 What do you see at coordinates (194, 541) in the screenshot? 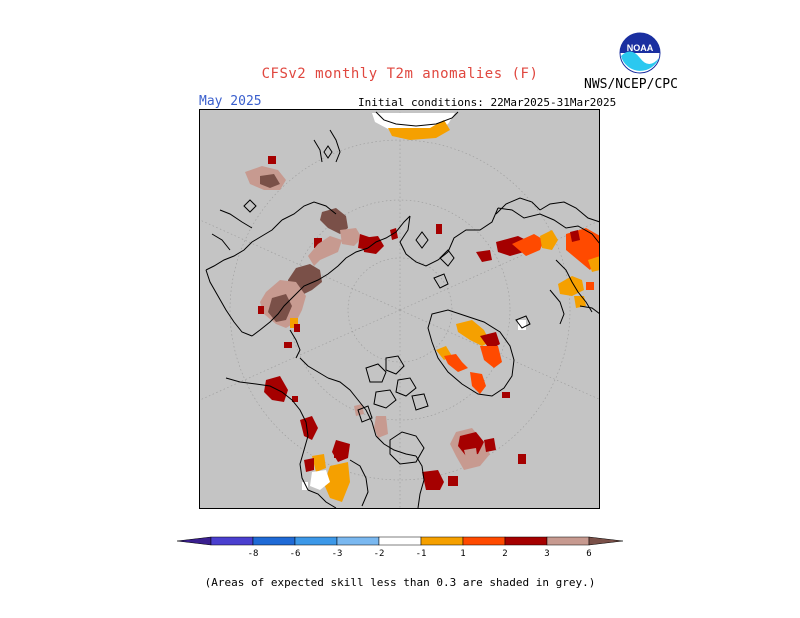
I see `legend-arrow-left` at bounding box center [194, 541].